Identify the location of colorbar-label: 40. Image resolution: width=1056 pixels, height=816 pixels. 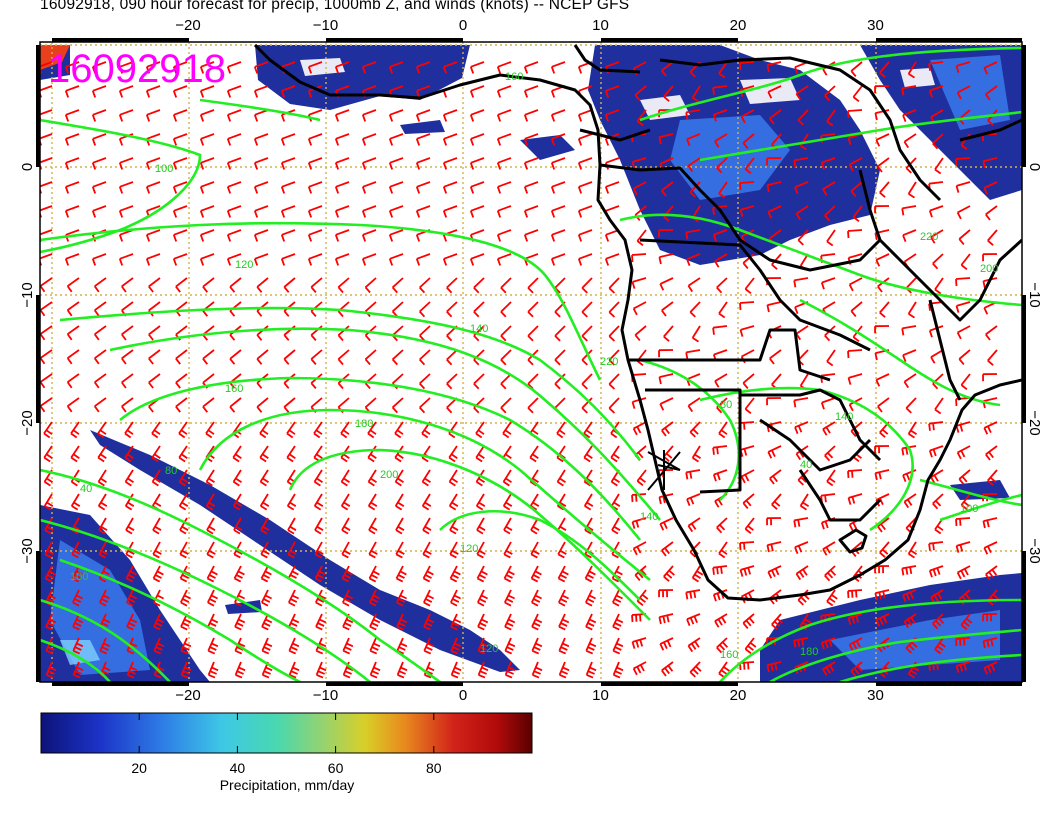
(237, 768).